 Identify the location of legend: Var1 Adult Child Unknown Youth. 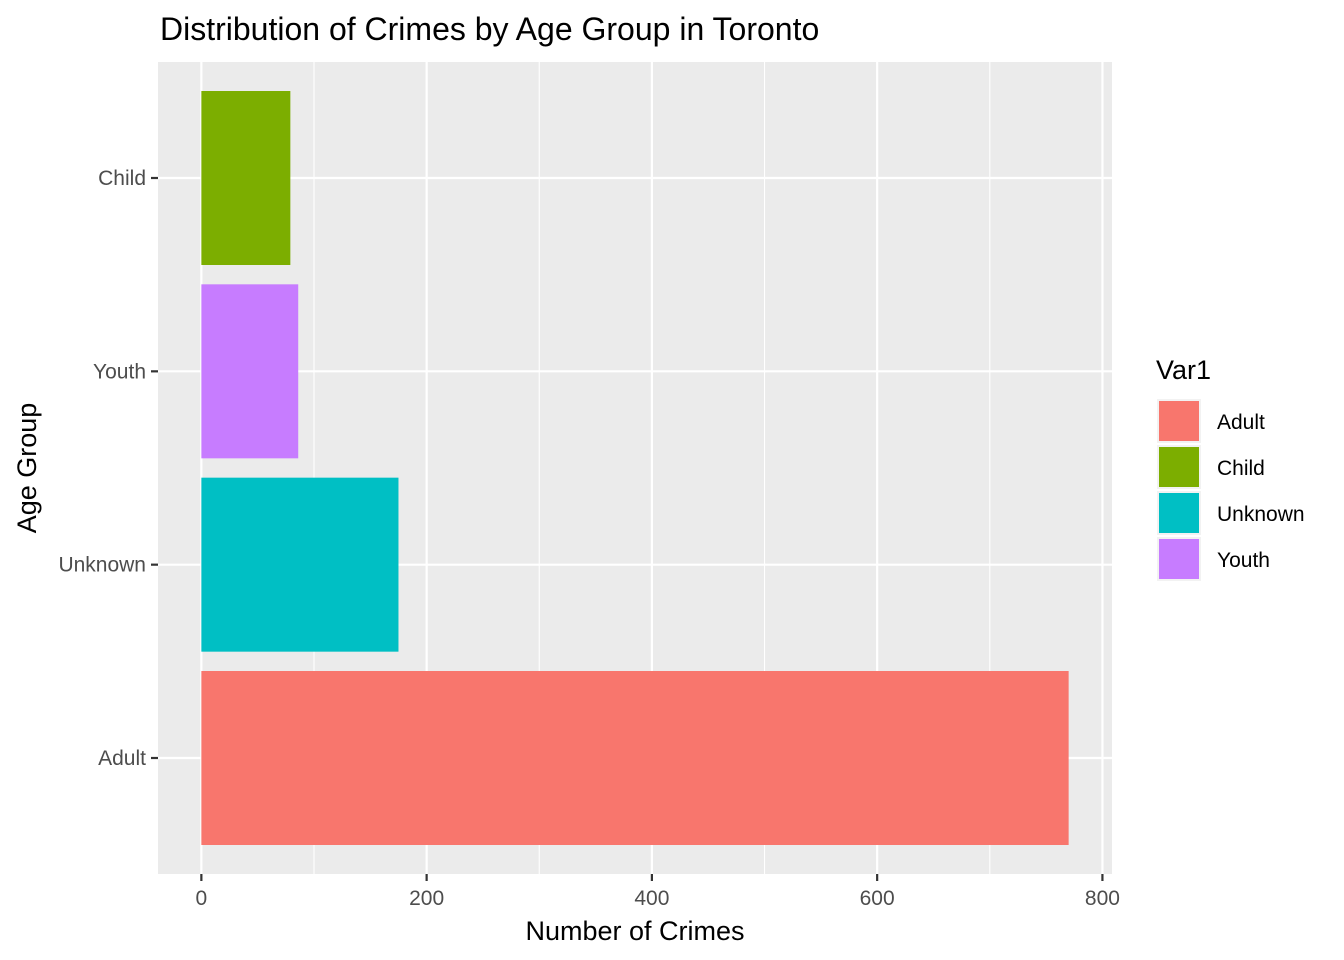
(1230, 468).